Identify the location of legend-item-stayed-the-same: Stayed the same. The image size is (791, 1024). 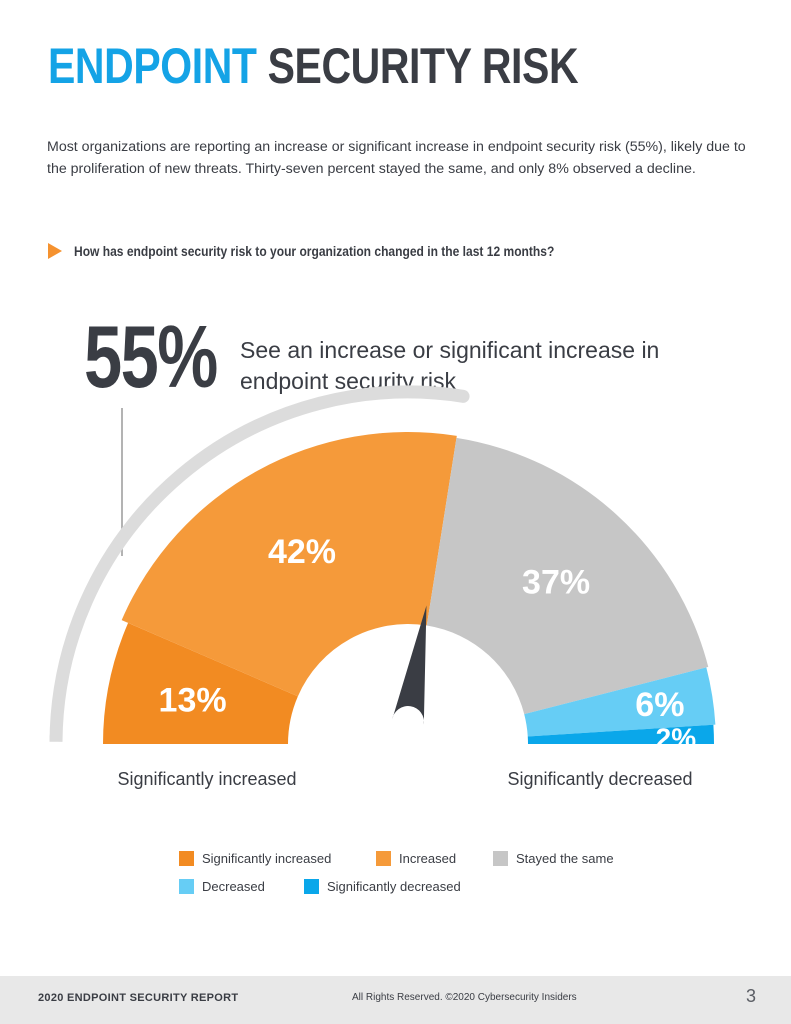
(553, 858).